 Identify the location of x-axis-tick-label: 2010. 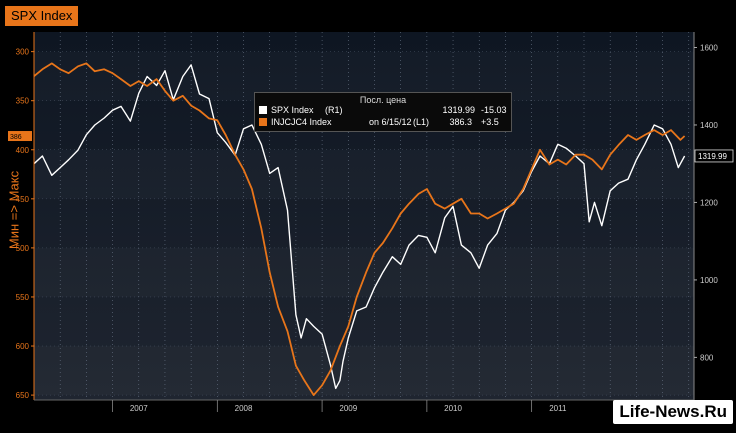
(453, 408).